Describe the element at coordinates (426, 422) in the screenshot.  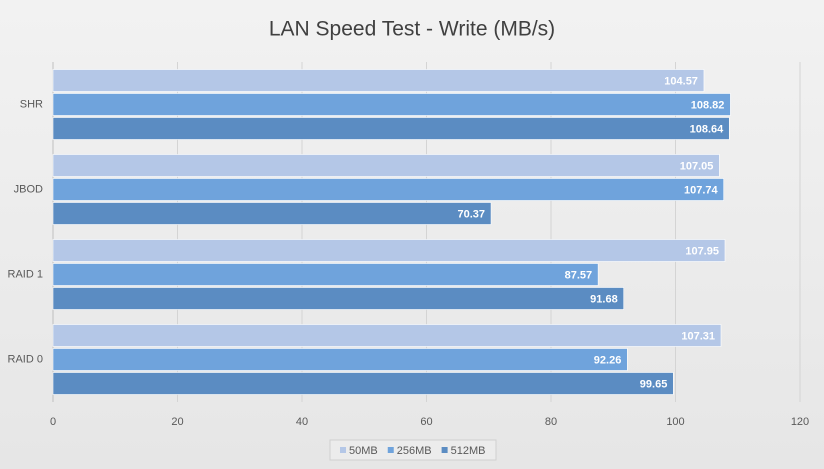
I see `x-tick-label: 60` at that location.